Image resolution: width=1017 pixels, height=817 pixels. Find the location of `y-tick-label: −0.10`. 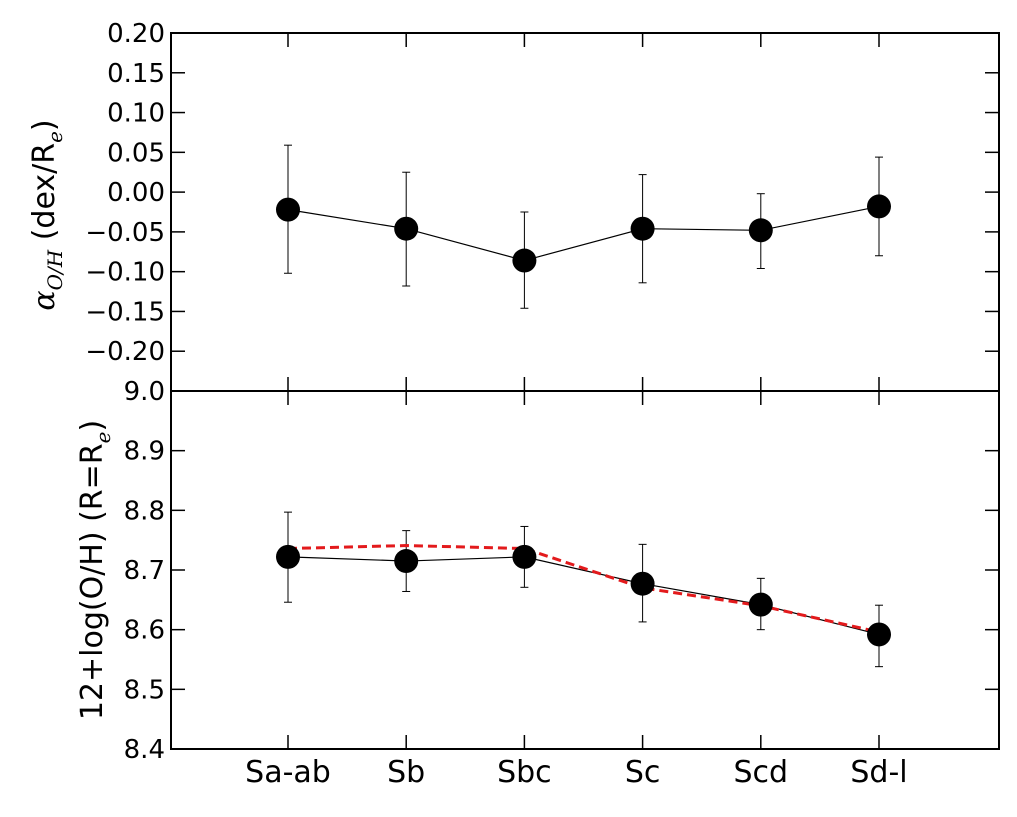

y-tick-label: −0.10 is located at coordinates (125, 273).